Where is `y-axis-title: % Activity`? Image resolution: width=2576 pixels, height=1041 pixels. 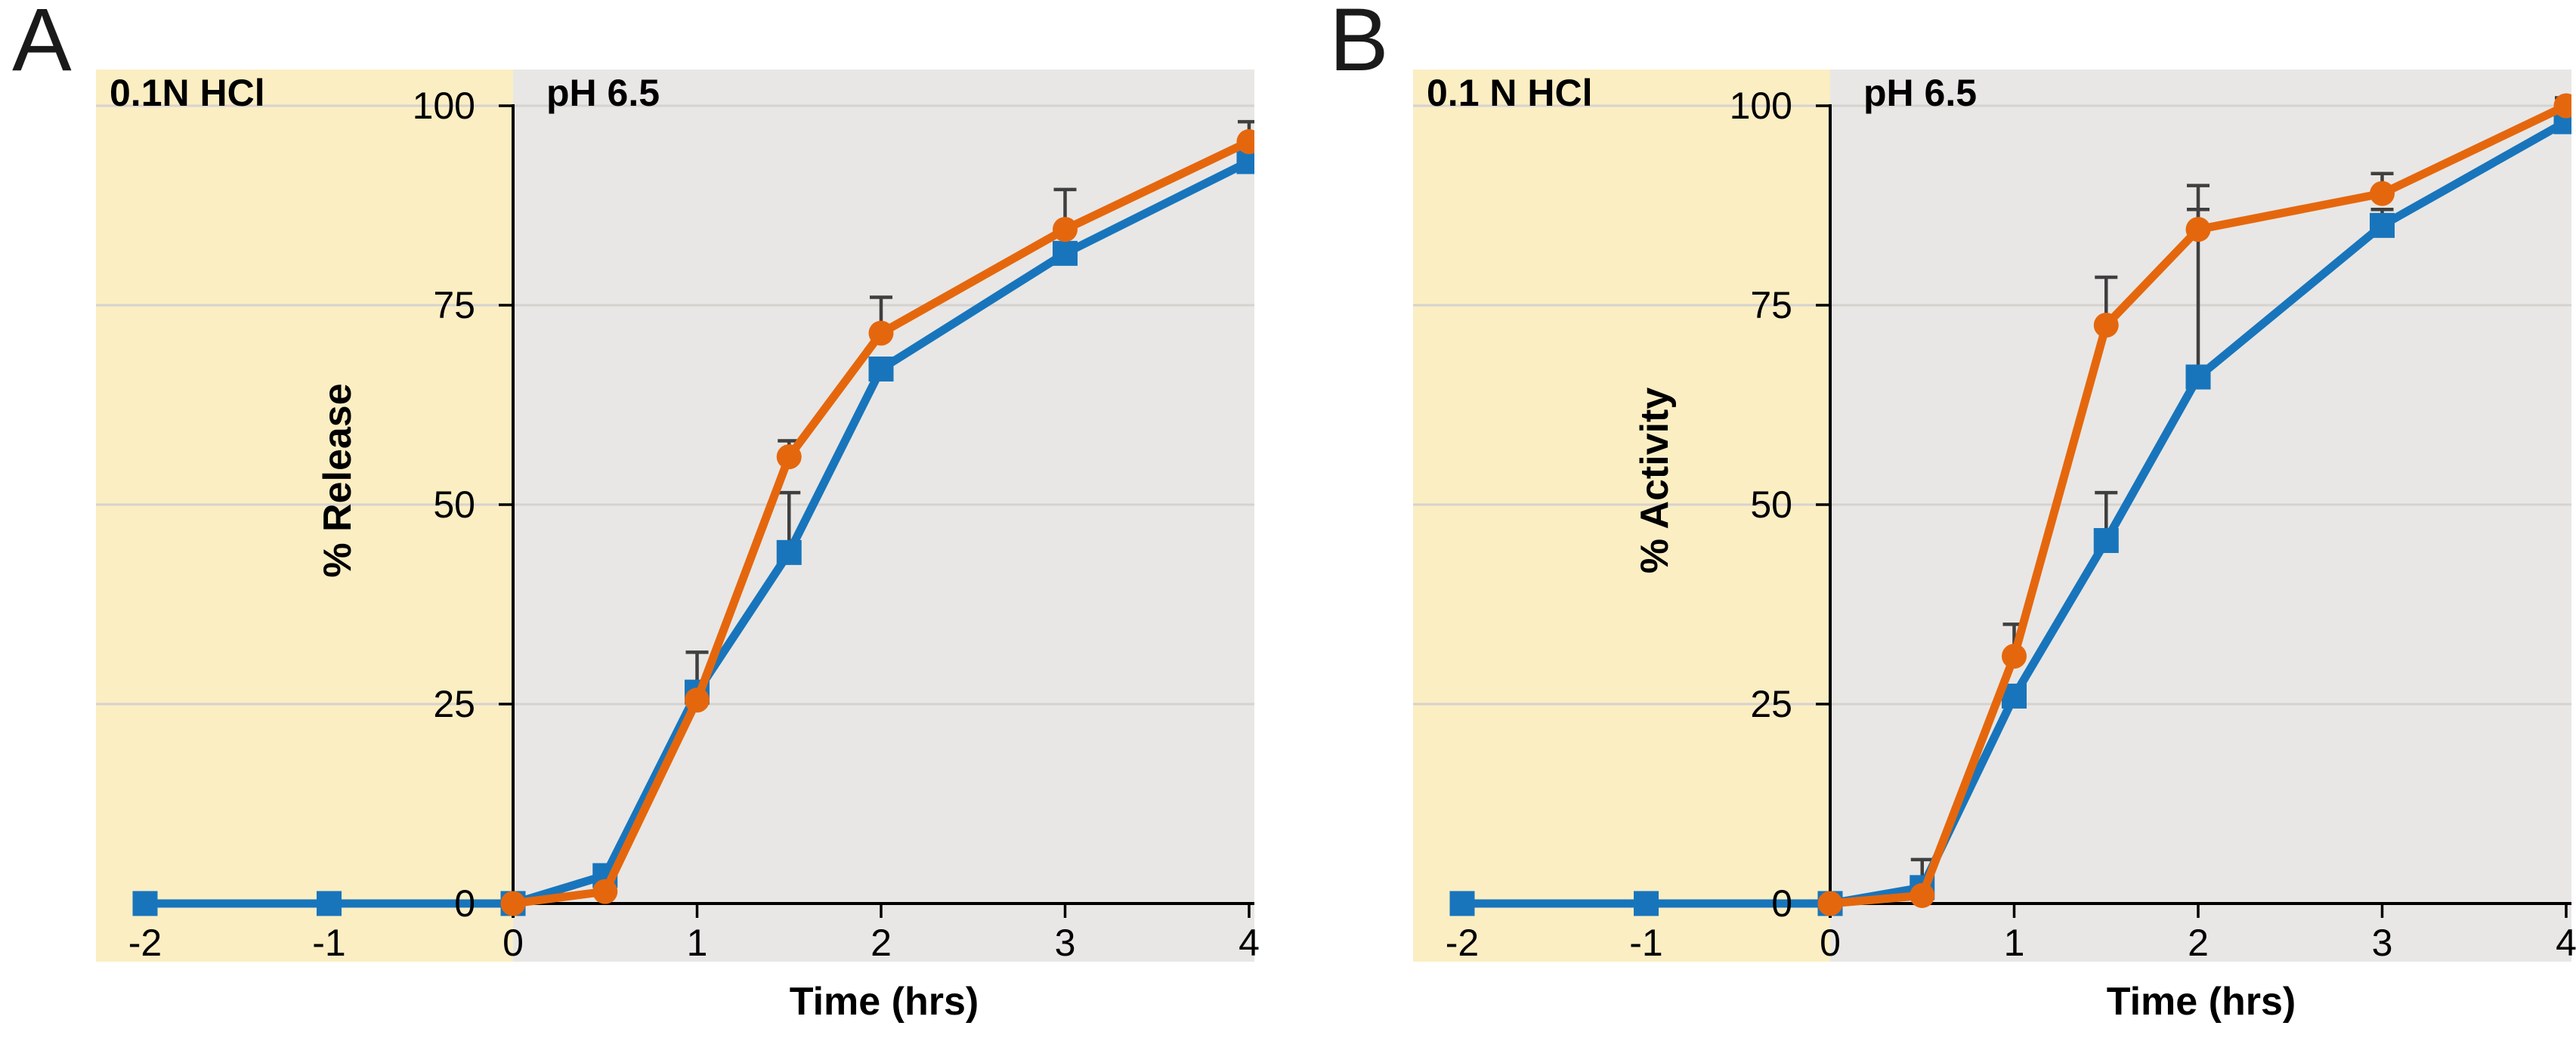 y-axis-title: % Activity is located at coordinates (1655, 480).